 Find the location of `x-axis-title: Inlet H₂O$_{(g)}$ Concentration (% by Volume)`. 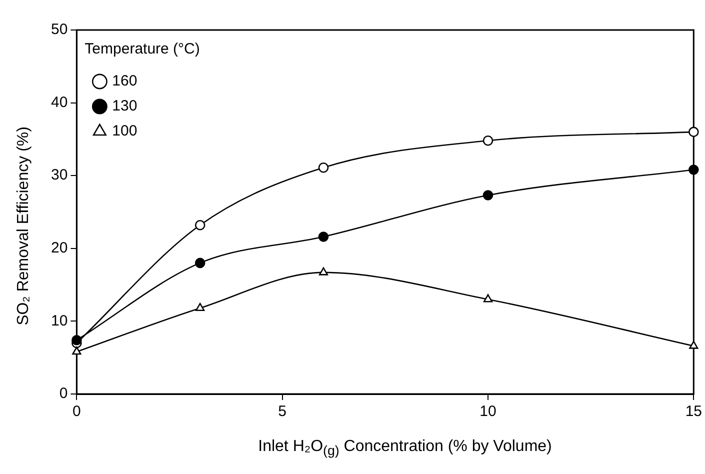

x-axis-title: Inlet H₂O$_{(g)}$ Concentration (% by Volume) is located at coordinates (405, 448).